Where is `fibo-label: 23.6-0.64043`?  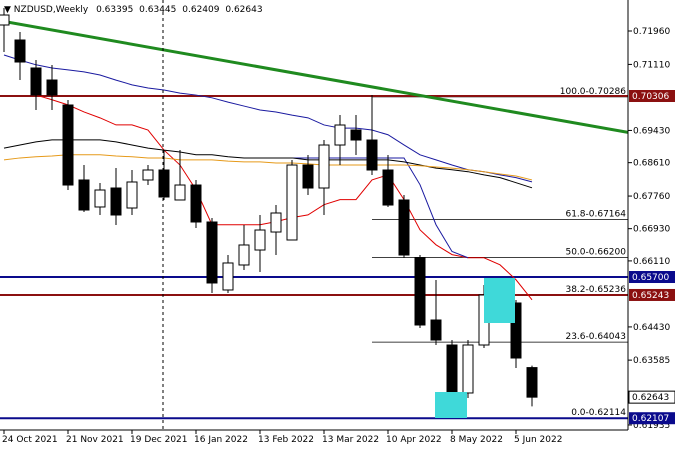
fibo-label: 23.6-0.64043 is located at coordinates (595, 337).